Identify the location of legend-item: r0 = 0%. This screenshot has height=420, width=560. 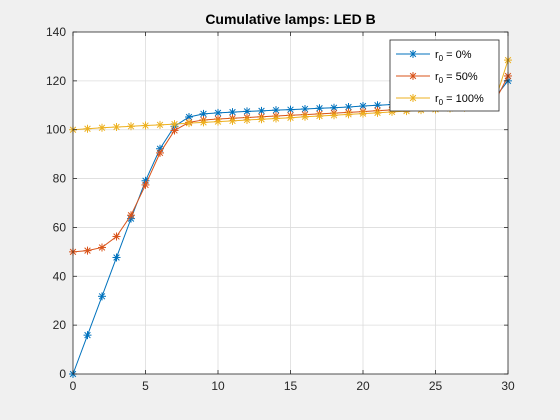
(434, 56).